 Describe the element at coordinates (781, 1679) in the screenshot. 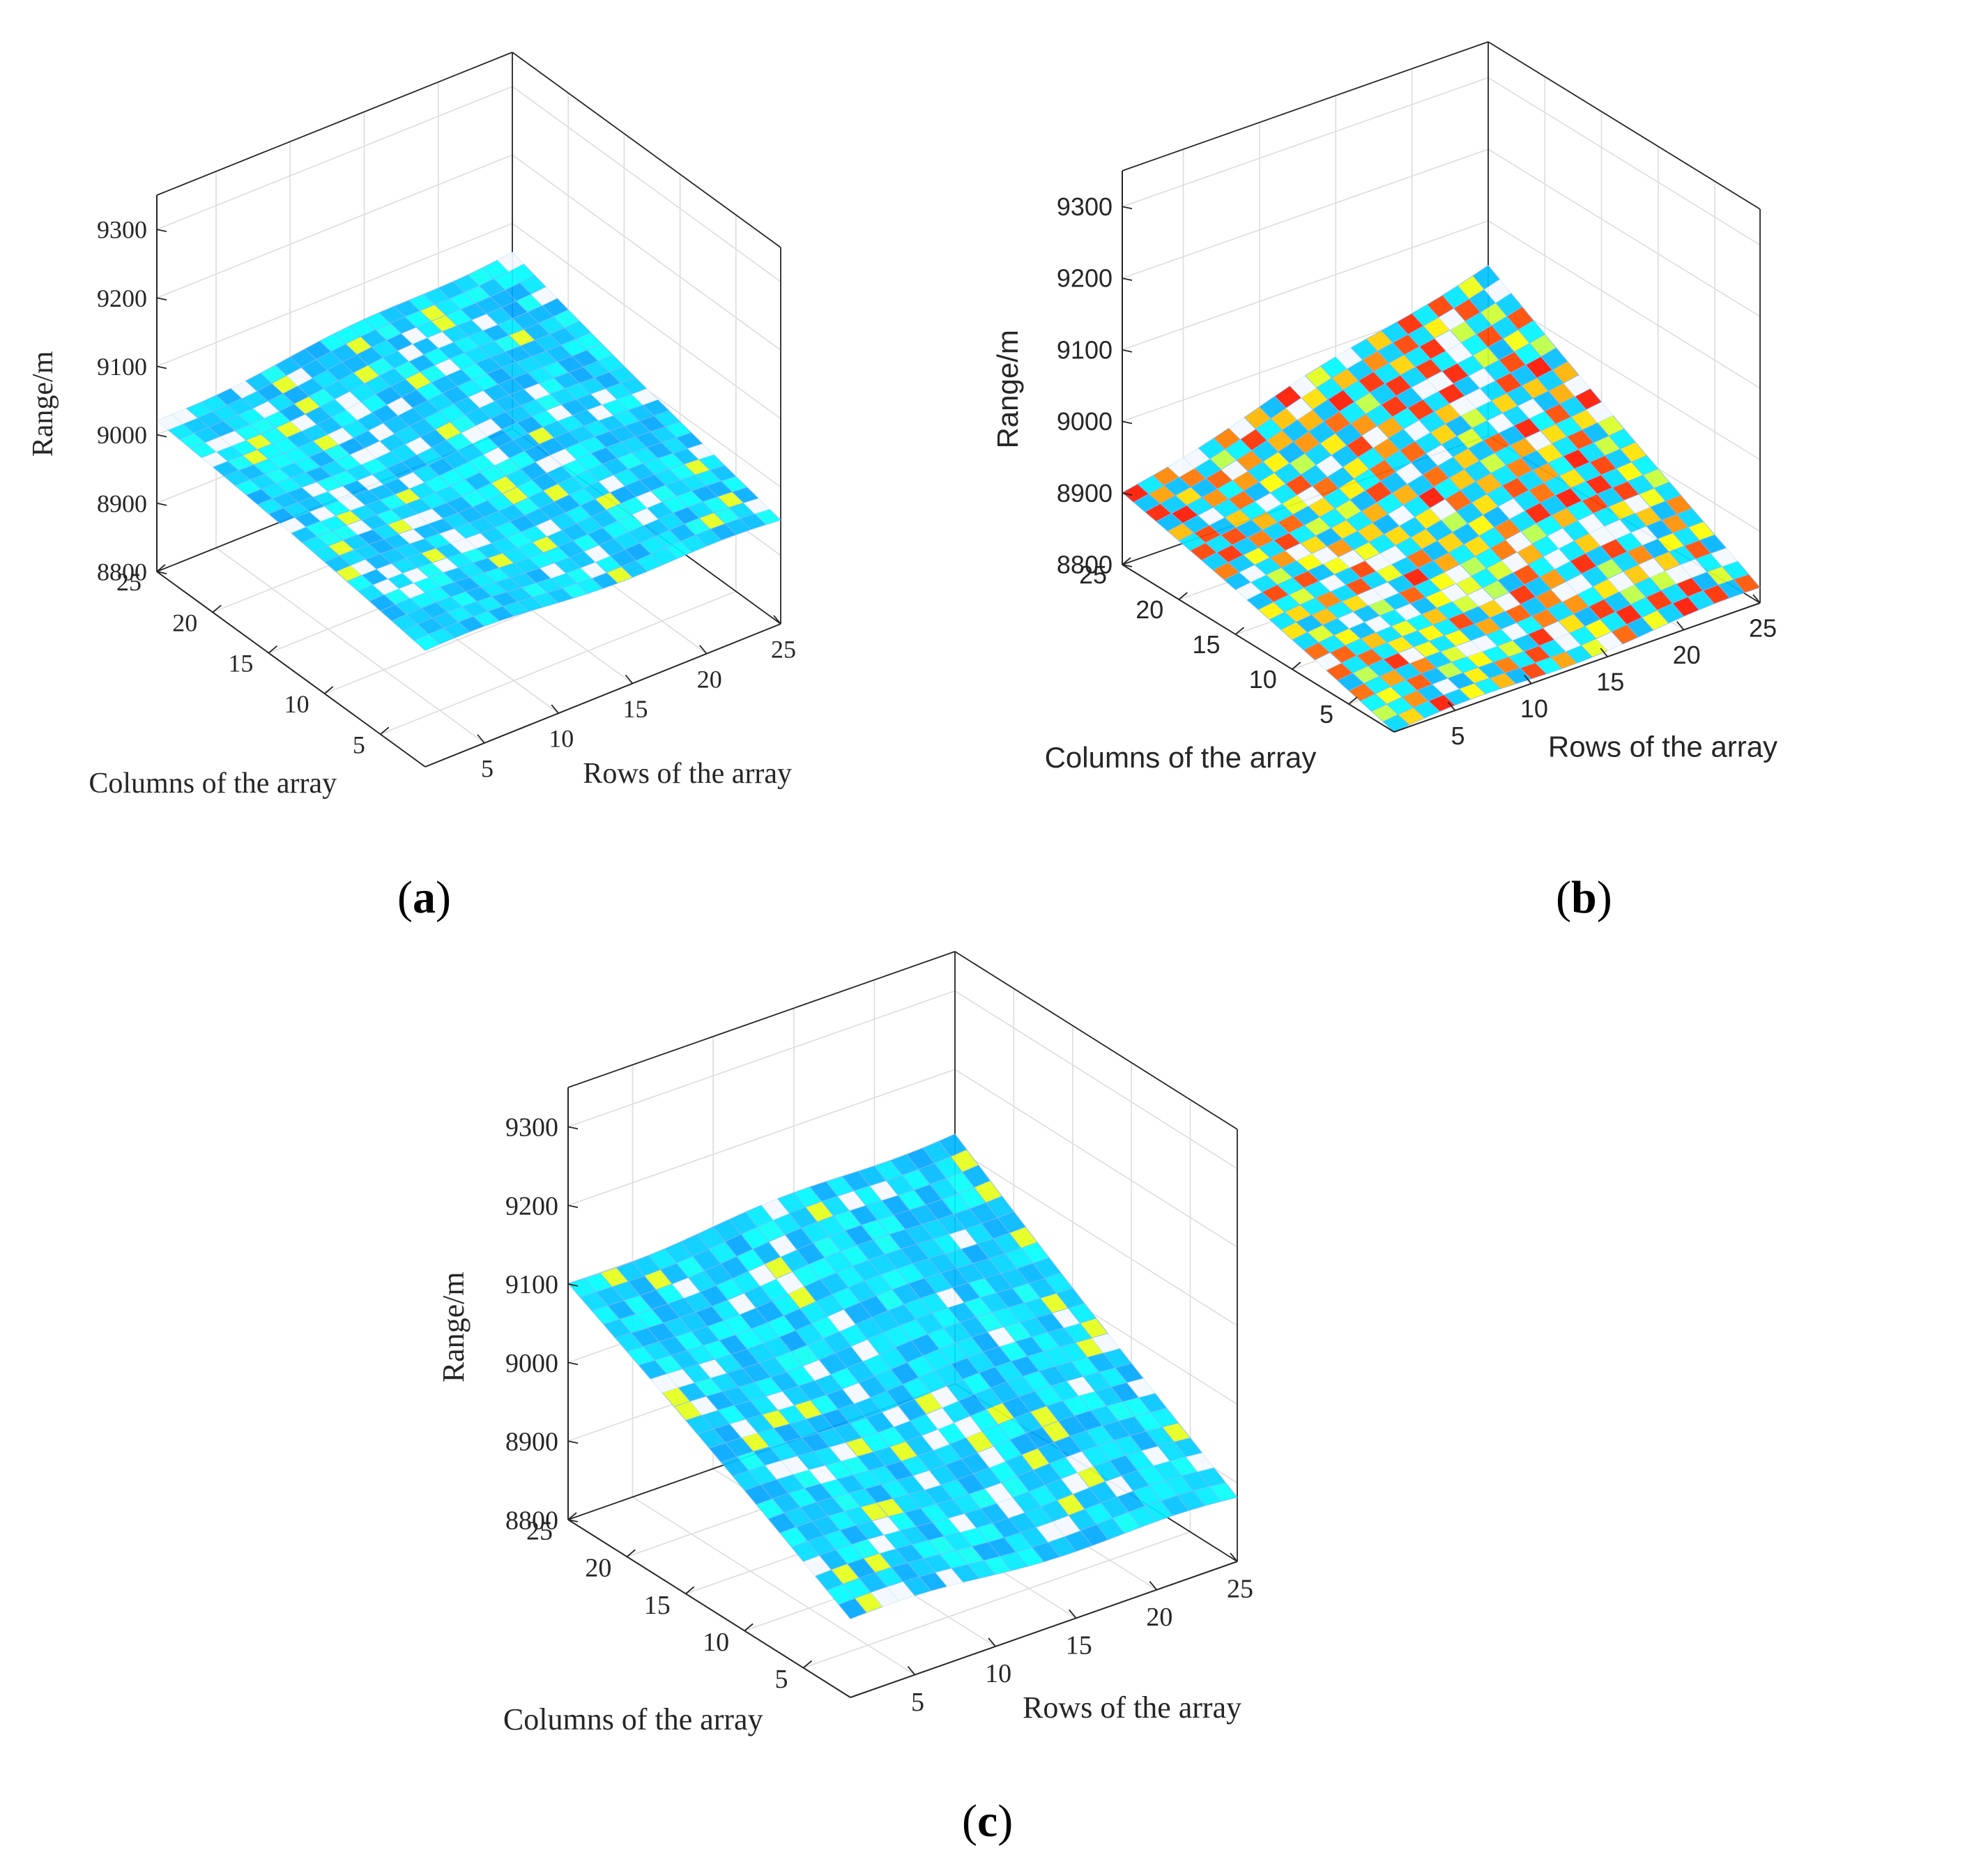

I see `y-tick-label: 5` at that location.